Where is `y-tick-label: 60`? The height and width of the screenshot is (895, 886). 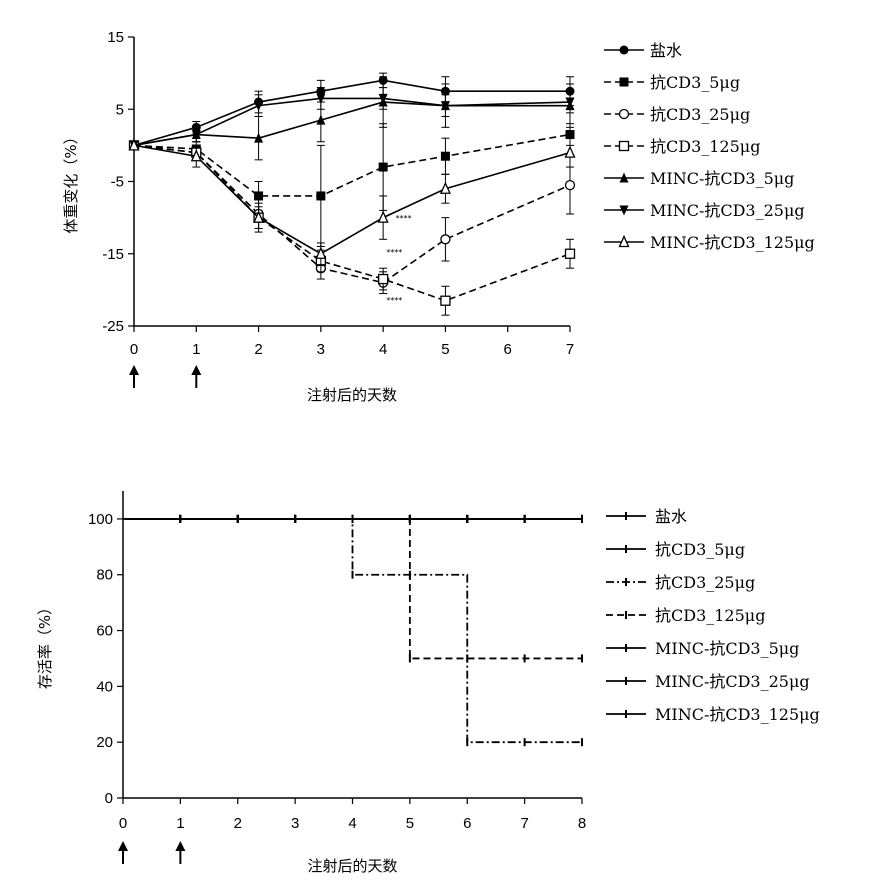
y-tick-label: 60 is located at coordinates (104, 631).